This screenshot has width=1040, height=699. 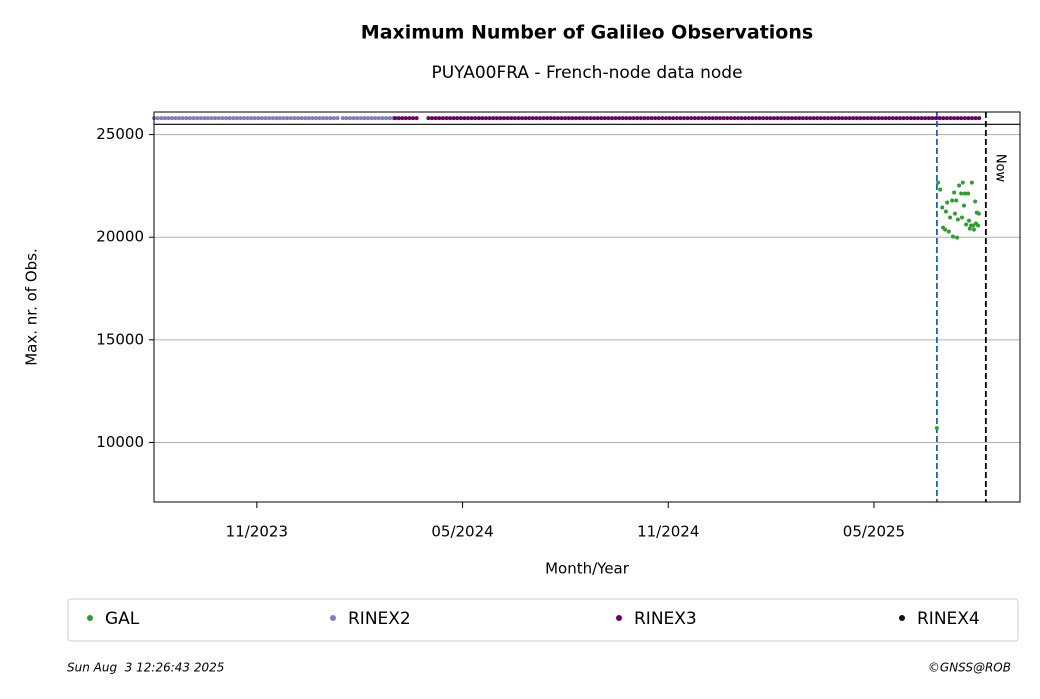 What do you see at coordinates (379, 619) in the screenshot?
I see `legend-label: RINEX2` at bounding box center [379, 619].